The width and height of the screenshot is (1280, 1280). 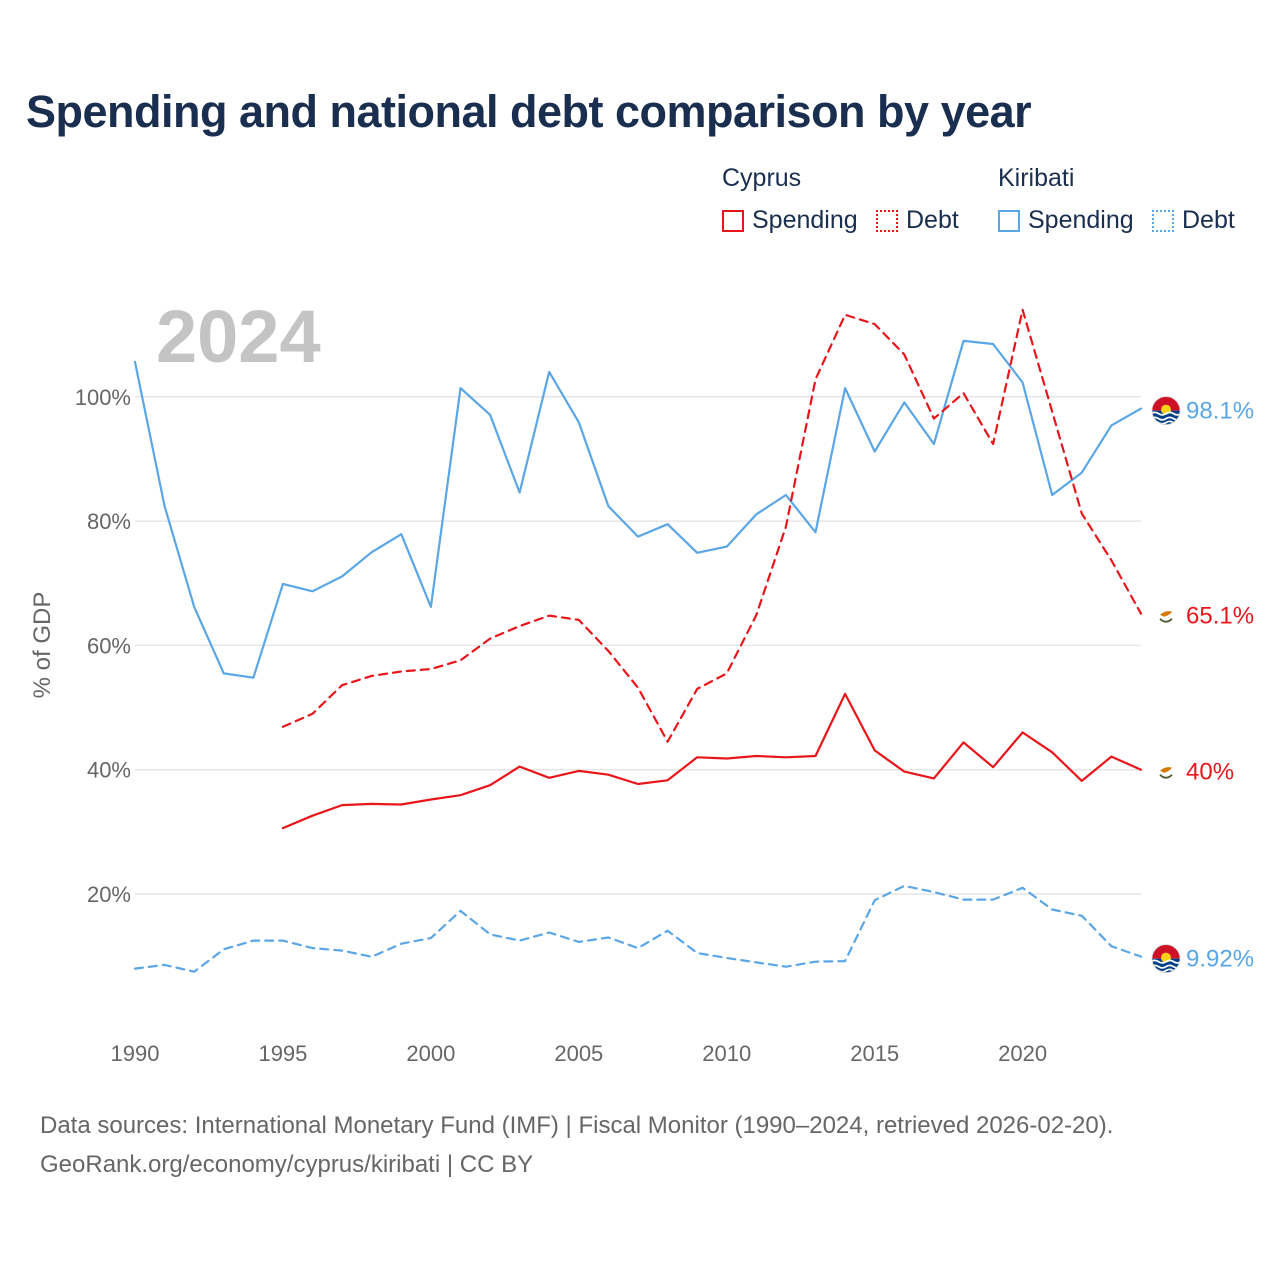 I want to click on end-value-label: 98.1%, so click(x=1220, y=411).